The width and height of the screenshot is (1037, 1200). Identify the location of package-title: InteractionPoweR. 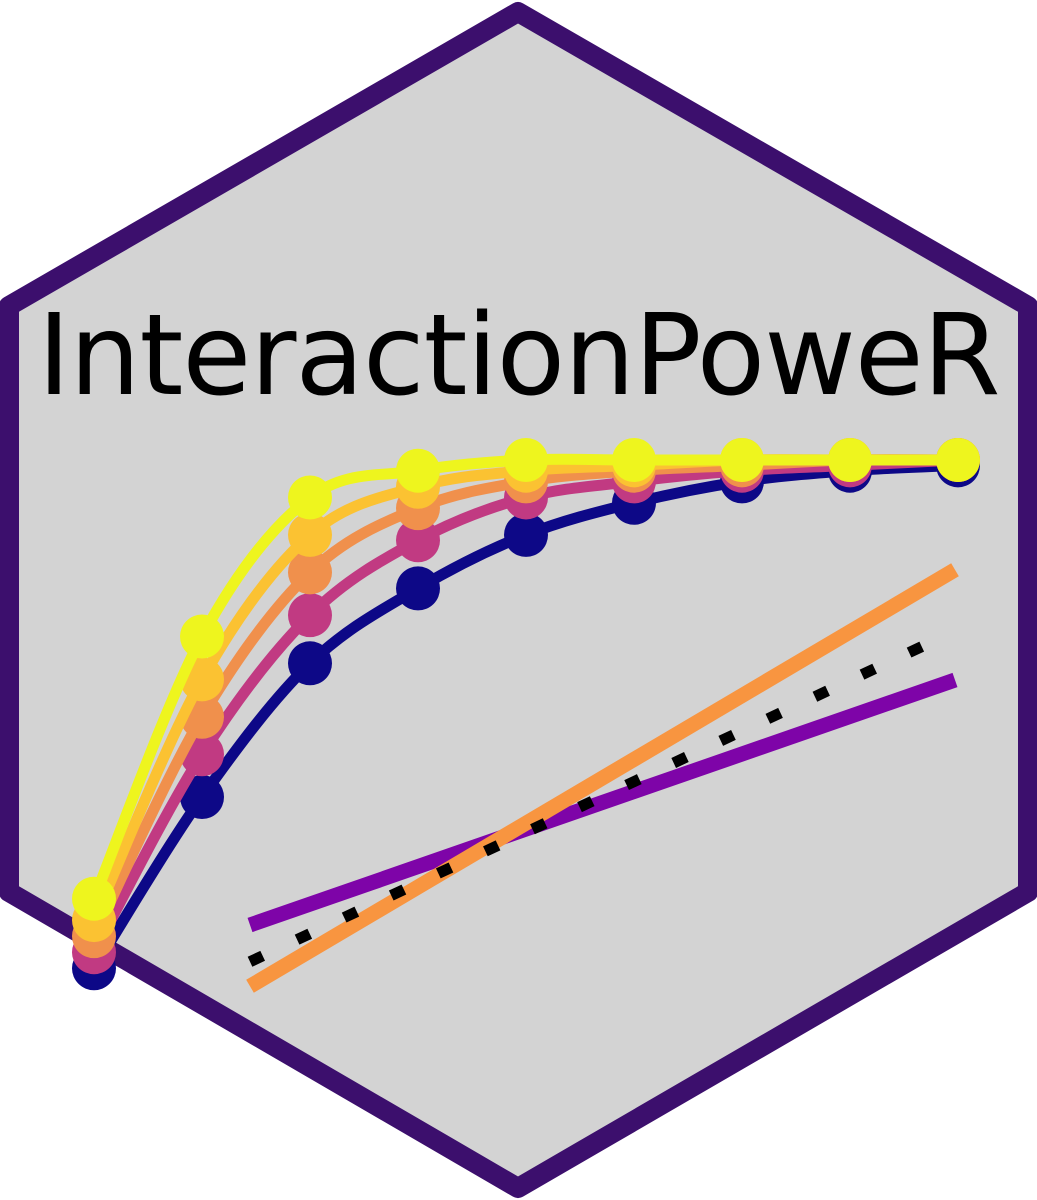
(518, 356).